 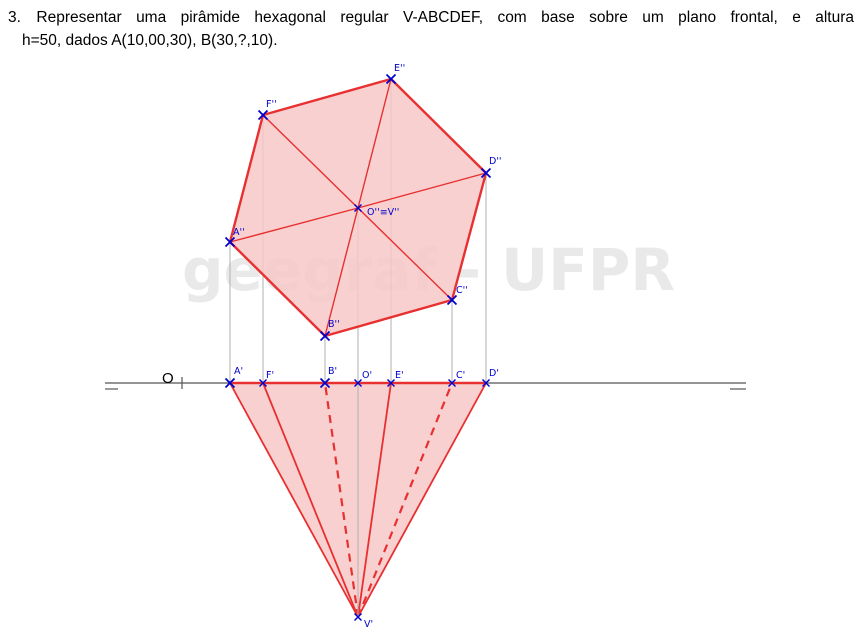 What do you see at coordinates (239, 232) in the screenshot?
I see `label-a2: A''` at bounding box center [239, 232].